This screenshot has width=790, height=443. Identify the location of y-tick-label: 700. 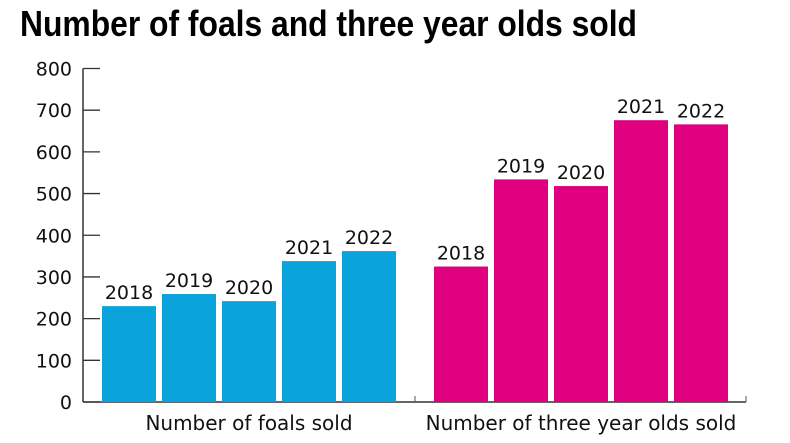
(54, 111).